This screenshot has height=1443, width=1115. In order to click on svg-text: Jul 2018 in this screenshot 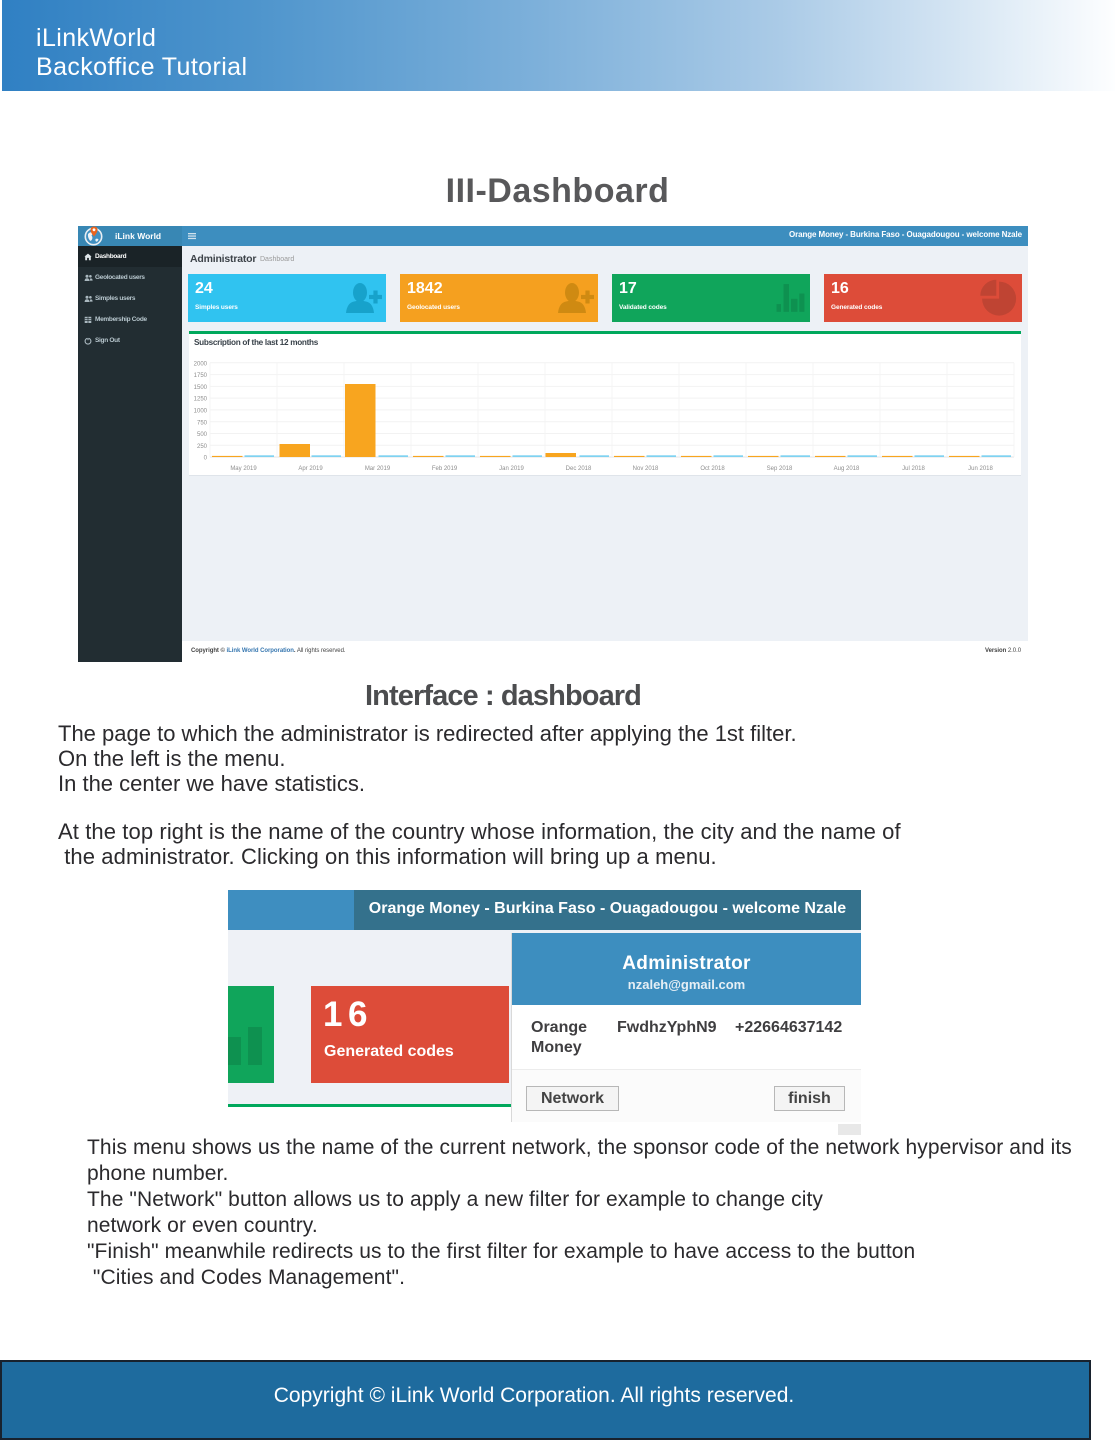, I will do `click(913, 469)`.